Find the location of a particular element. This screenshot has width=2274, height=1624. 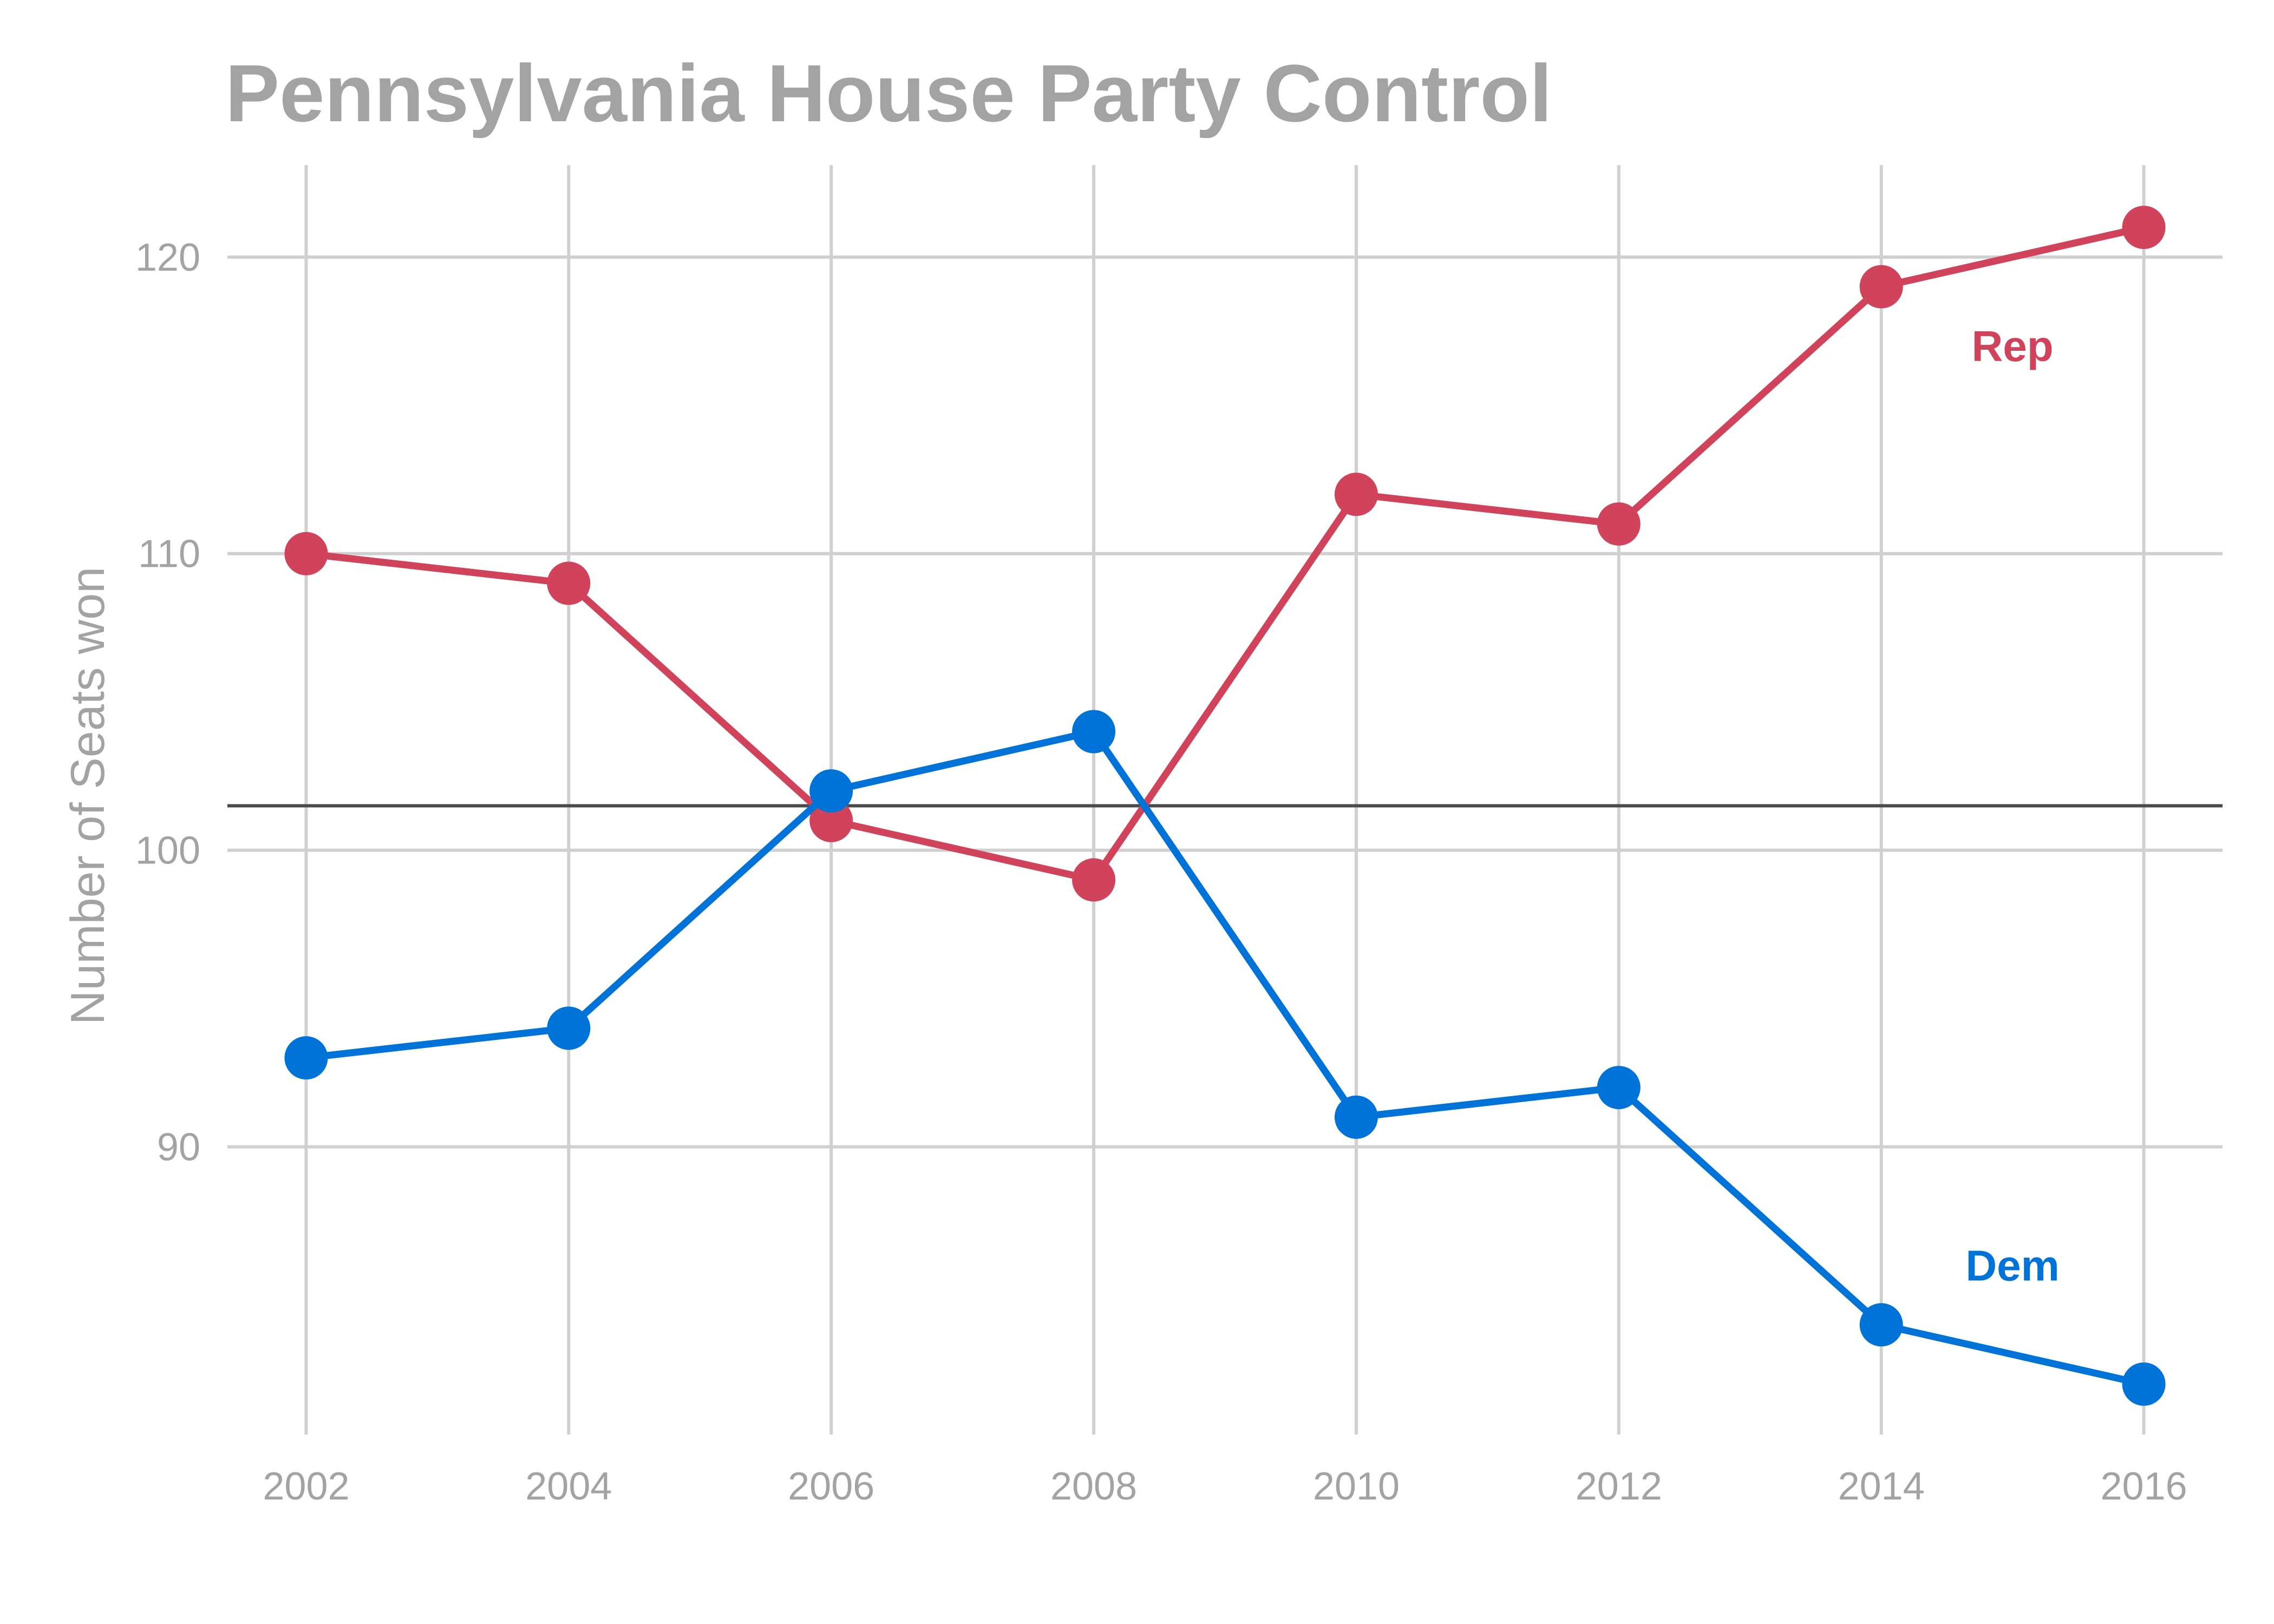

y-tick-label: 110 is located at coordinates (169, 554).